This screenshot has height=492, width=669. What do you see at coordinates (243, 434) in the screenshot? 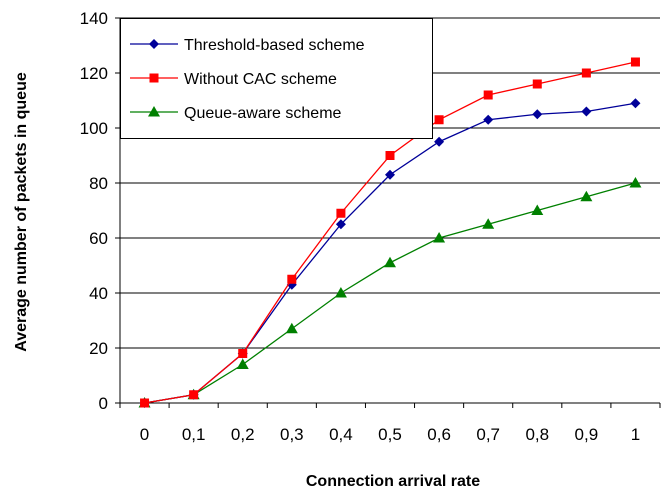
I see `x-tick-label: 0,2` at bounding box center [243, 434].